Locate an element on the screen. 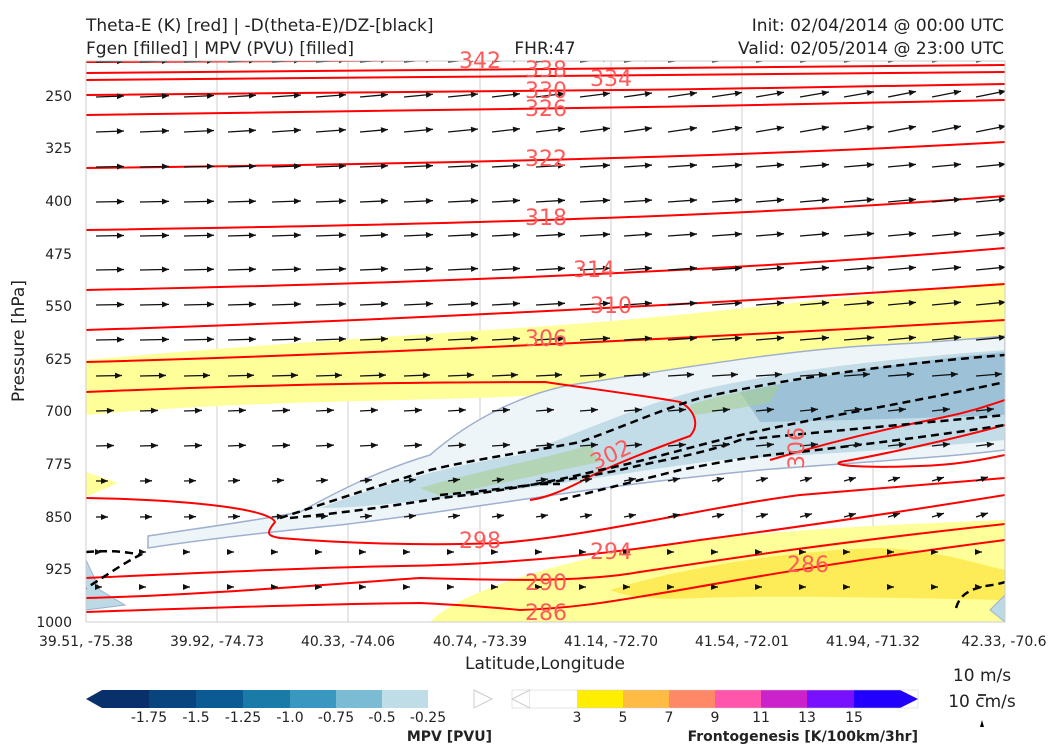  mpv-colorbar-min-arrow is located at coordinates (94, 699).